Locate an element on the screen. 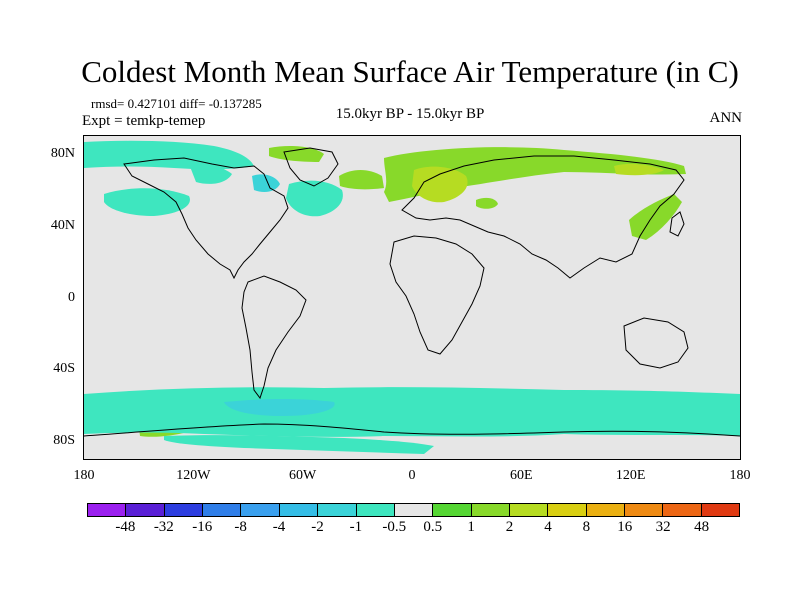  stats-text: rmsd= 0.427101 diff= -0.137285 is located at coordinates (176, 103).